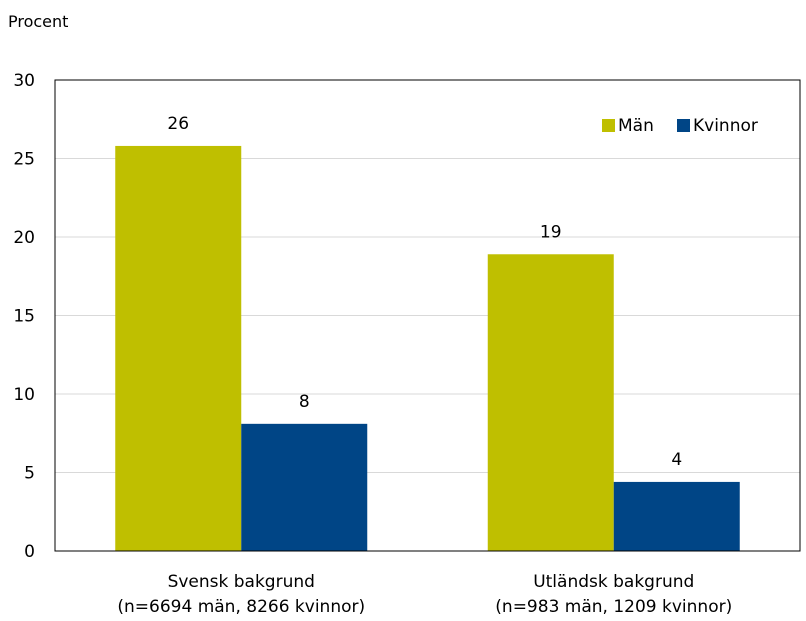  What do you see at coordinates (304, 402) in the screenshot?
I see `data-label: 8` at bounding box center [304, 402].